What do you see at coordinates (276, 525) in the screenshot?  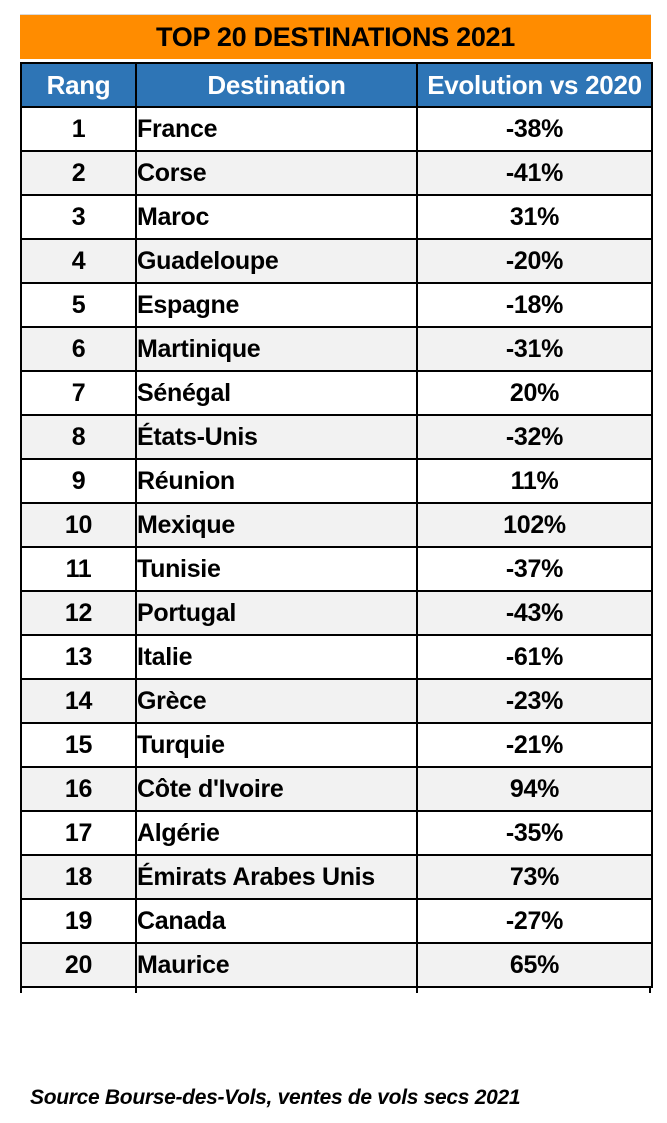 I see `destination-cell: Mexique` at bounding box center [276, 525].